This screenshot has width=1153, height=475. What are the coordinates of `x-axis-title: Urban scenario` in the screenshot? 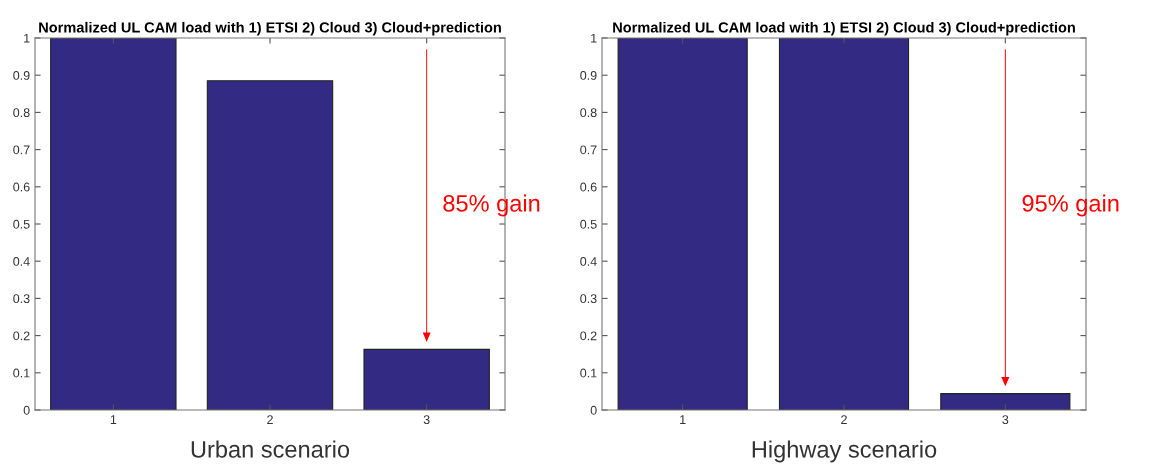 It's located at (270, 449).